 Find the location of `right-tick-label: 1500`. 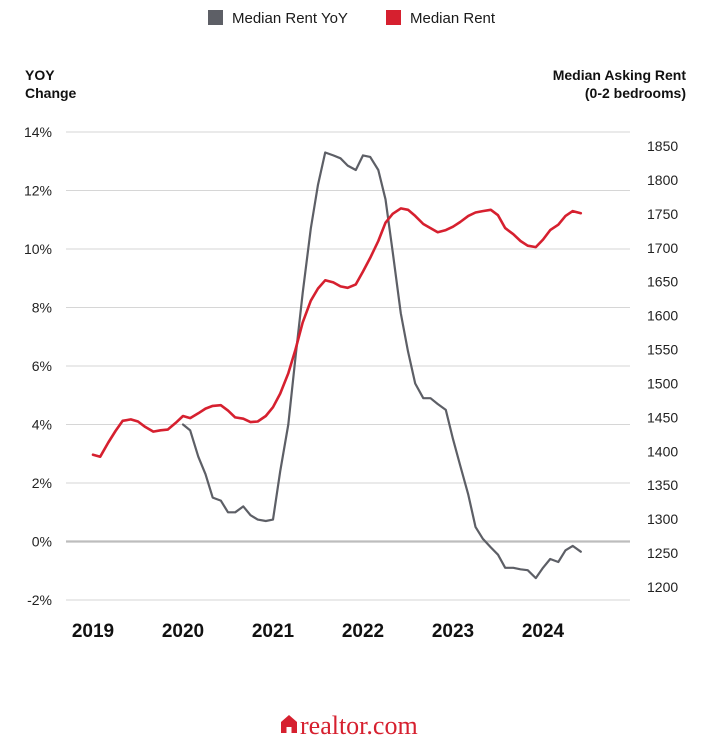

right-tick-label: 1500 is located at coordinates (662, 383).